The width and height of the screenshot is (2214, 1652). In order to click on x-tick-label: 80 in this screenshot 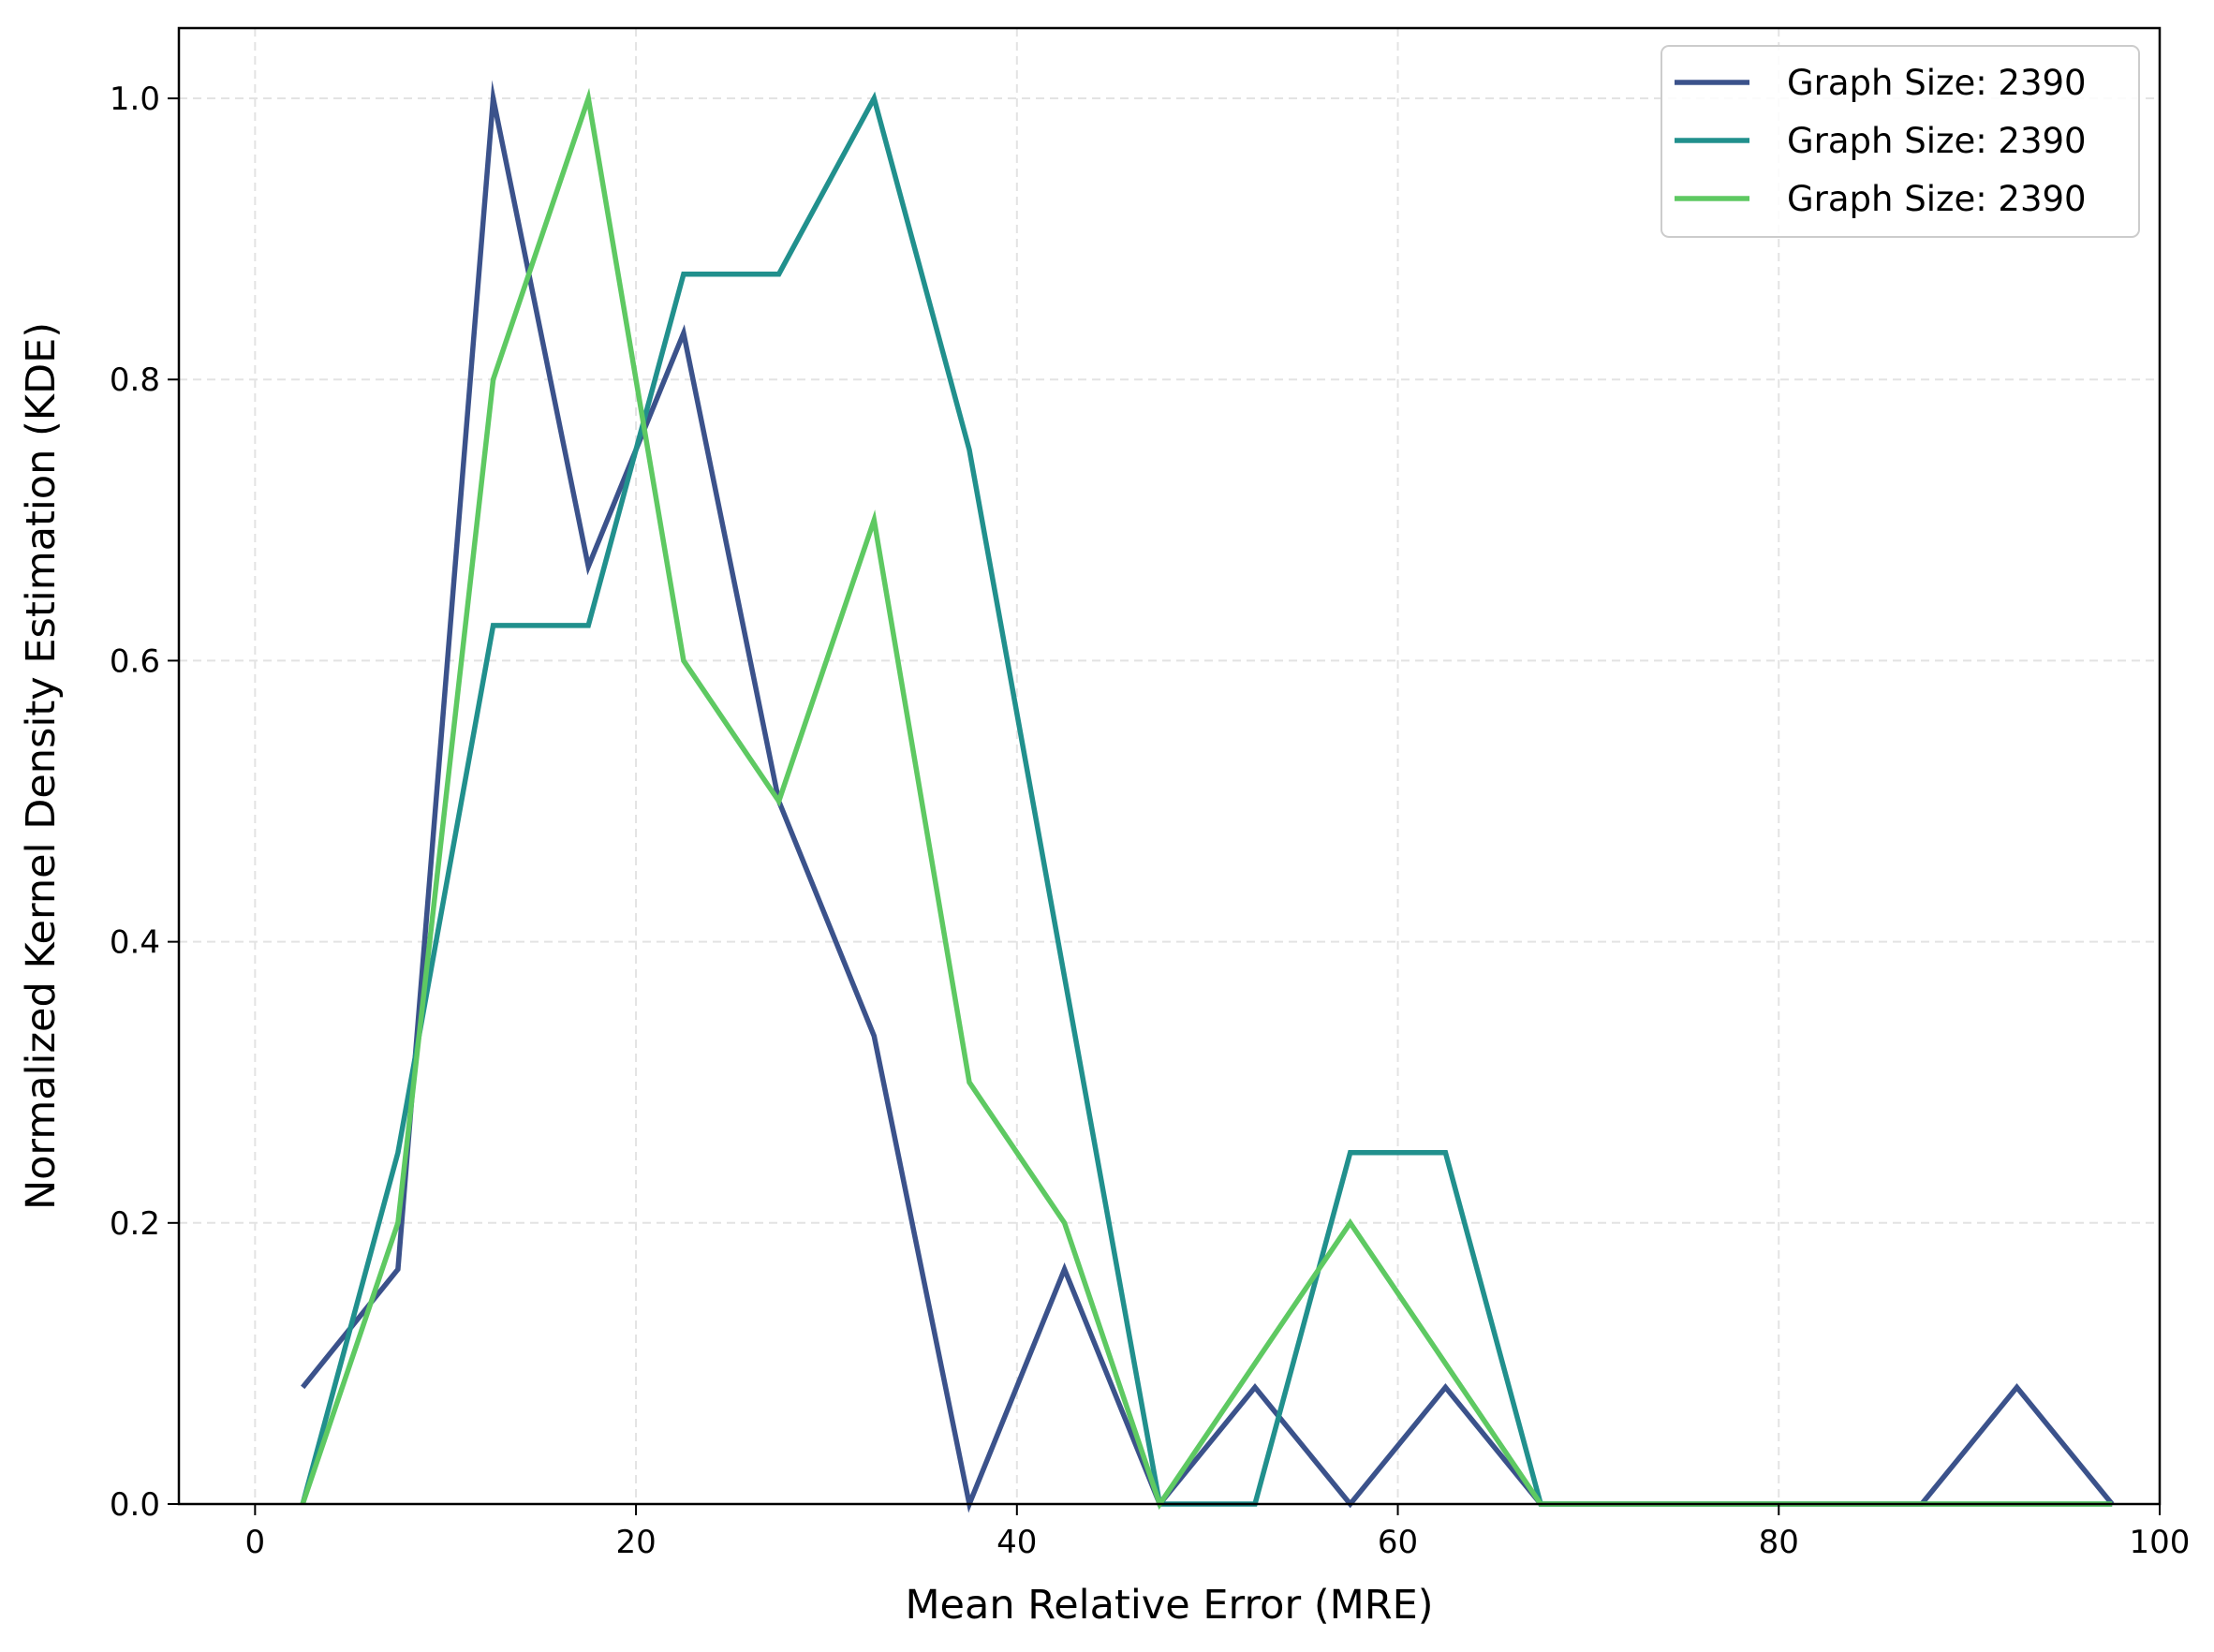, I will do `click(1779, 1542)`.